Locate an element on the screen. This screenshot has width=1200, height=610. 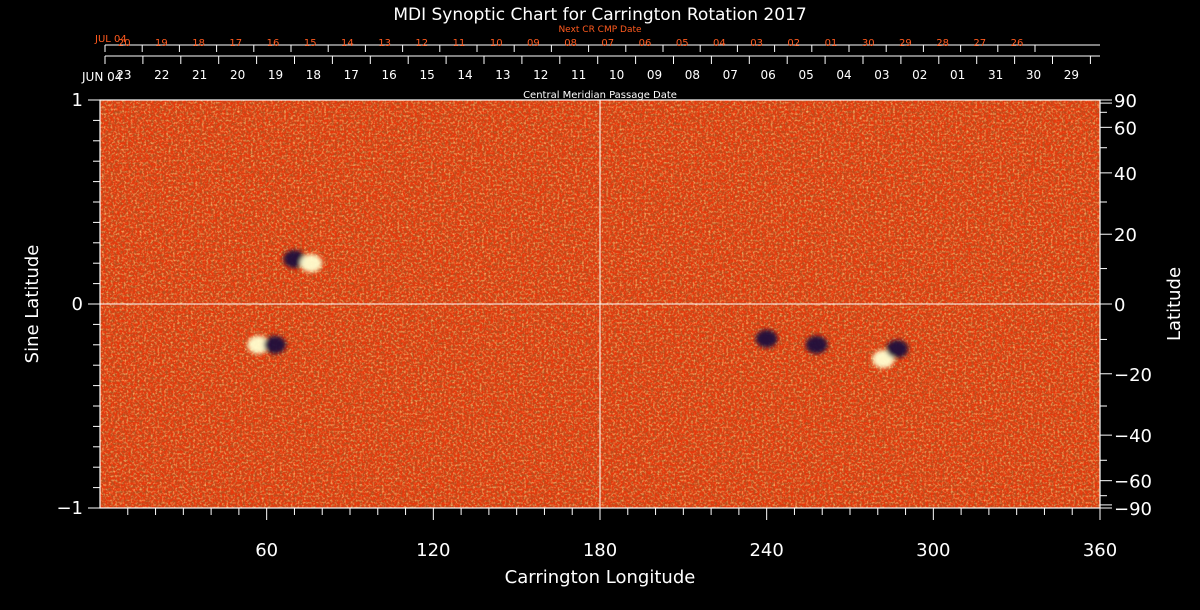
next-axis-tick-label: 09 is located at coordinates (533, 43).